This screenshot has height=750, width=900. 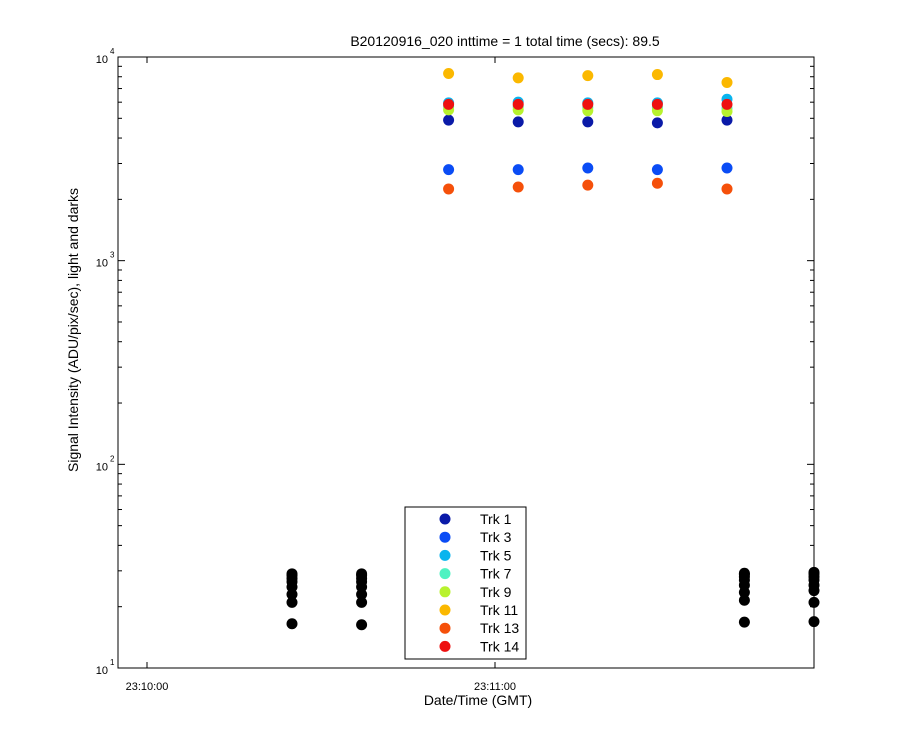 What do you see at coordinates (496, 574) in the screenshot?
I see `legend-label: Trk 7` at bounding box center [496, 574].